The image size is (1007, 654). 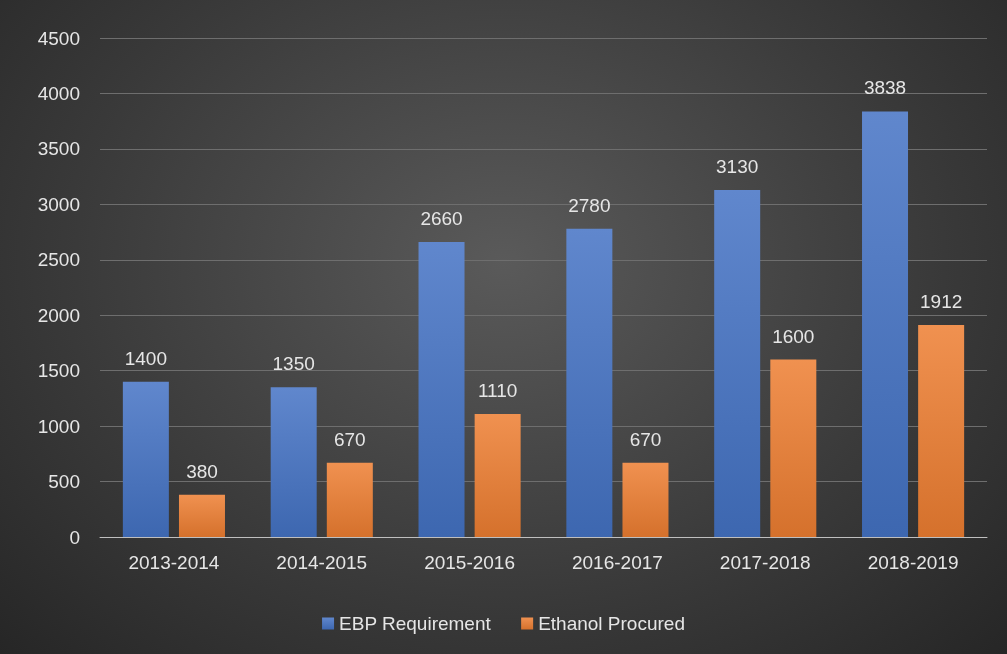 I want to click on x-tick-label: 2016-2017, so click(x=617, y=562).